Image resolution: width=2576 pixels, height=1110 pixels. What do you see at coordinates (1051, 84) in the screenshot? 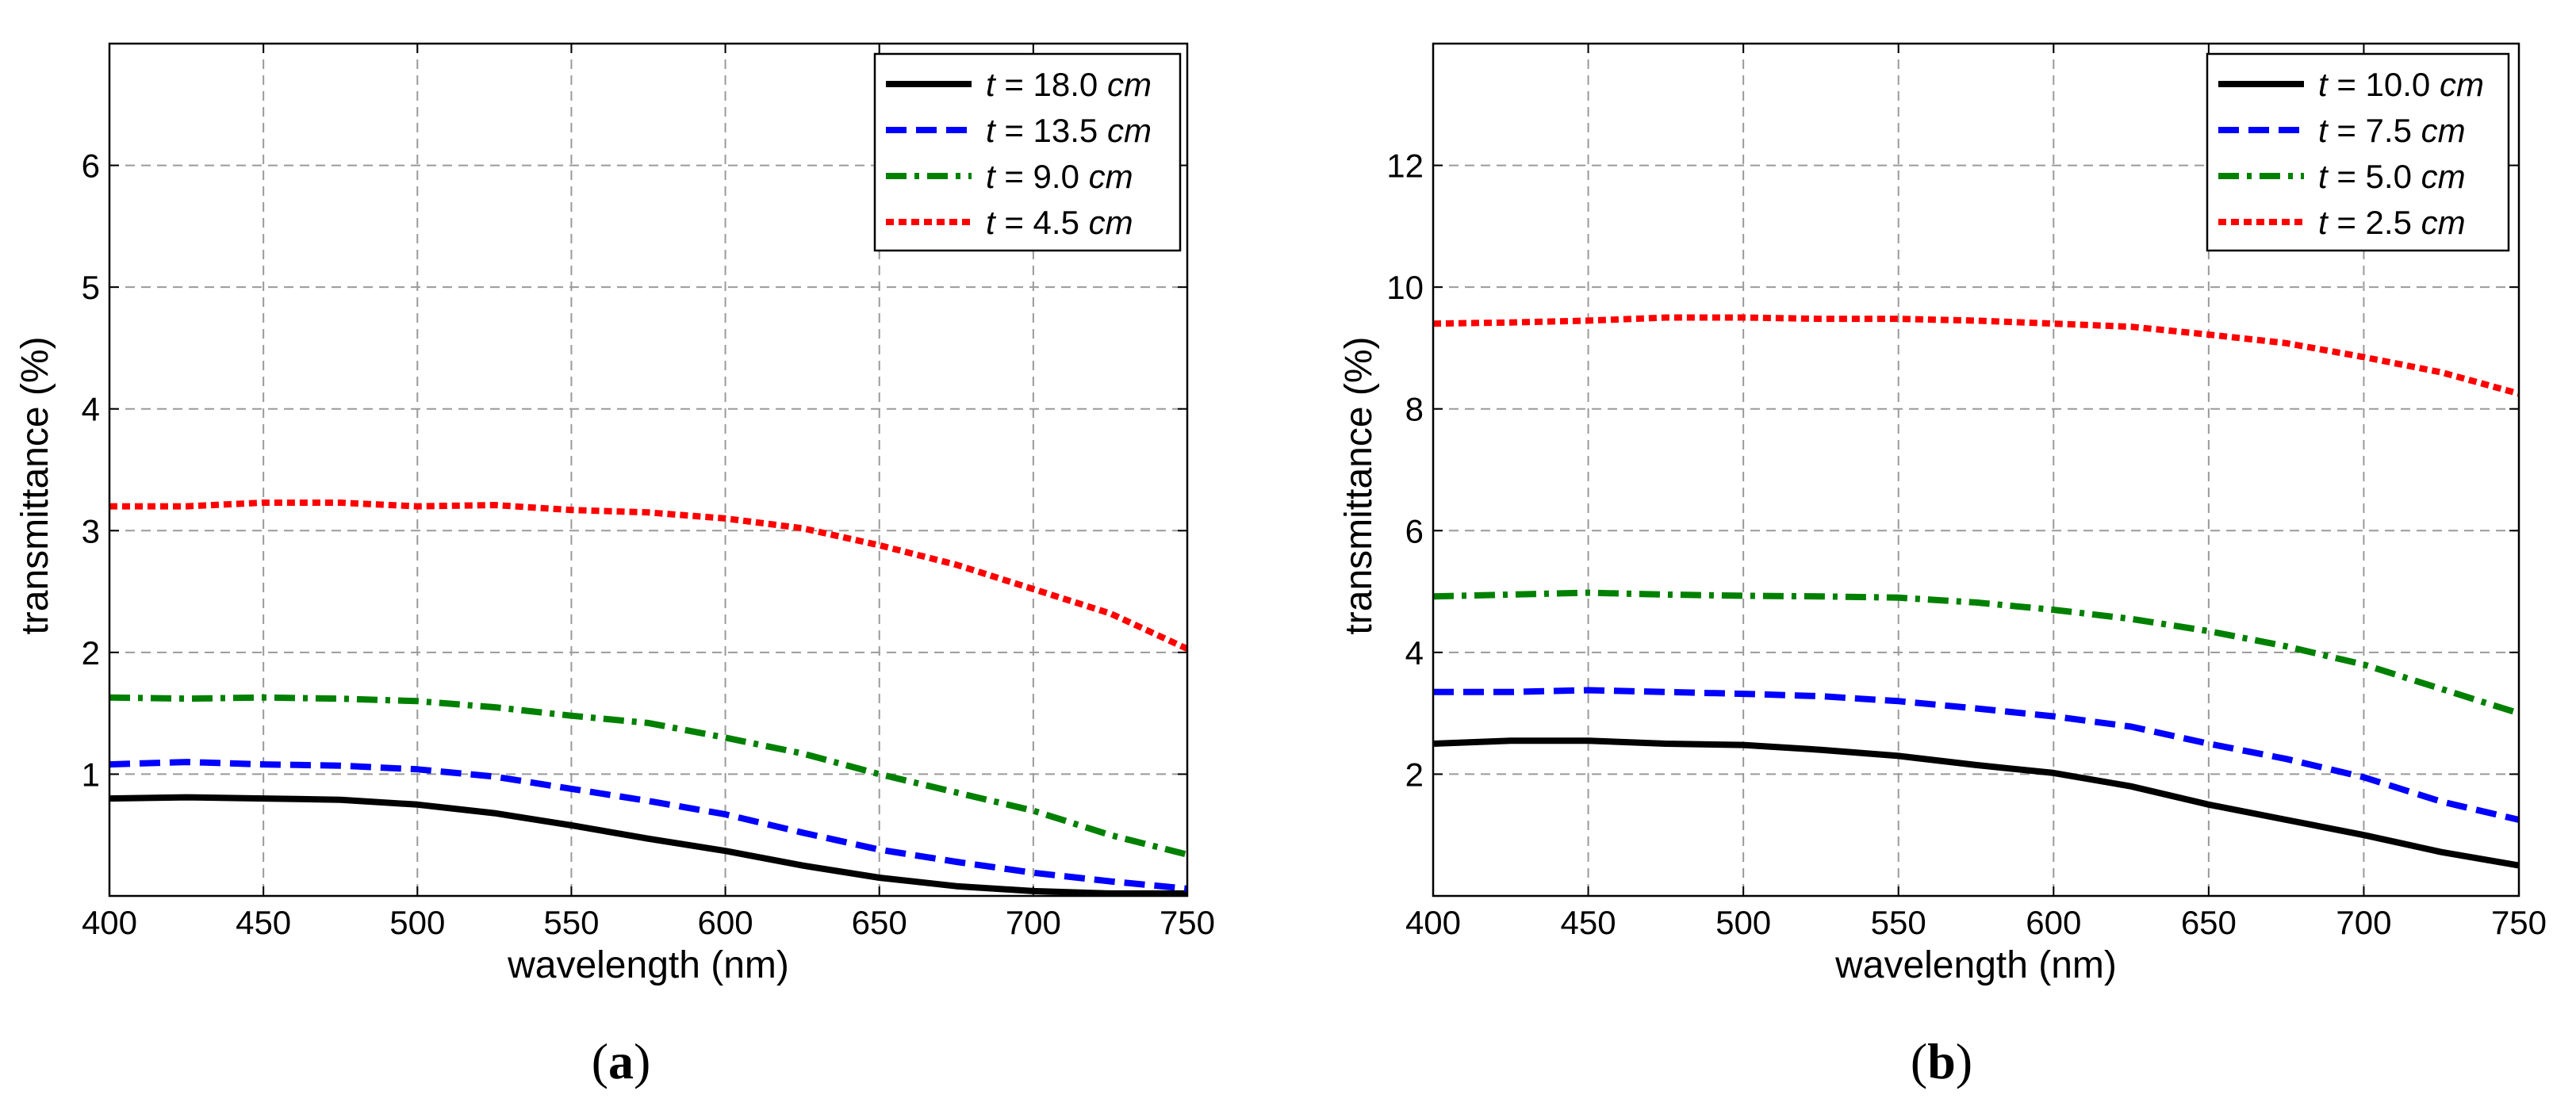
I see `legend-value: = 18.0` at bounding box center [1051, 84].